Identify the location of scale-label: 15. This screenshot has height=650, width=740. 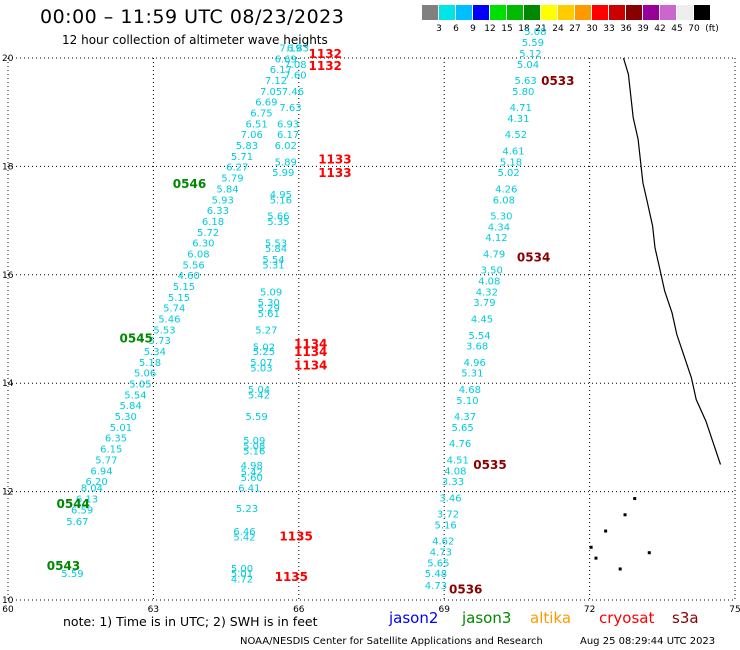
(507, 29).